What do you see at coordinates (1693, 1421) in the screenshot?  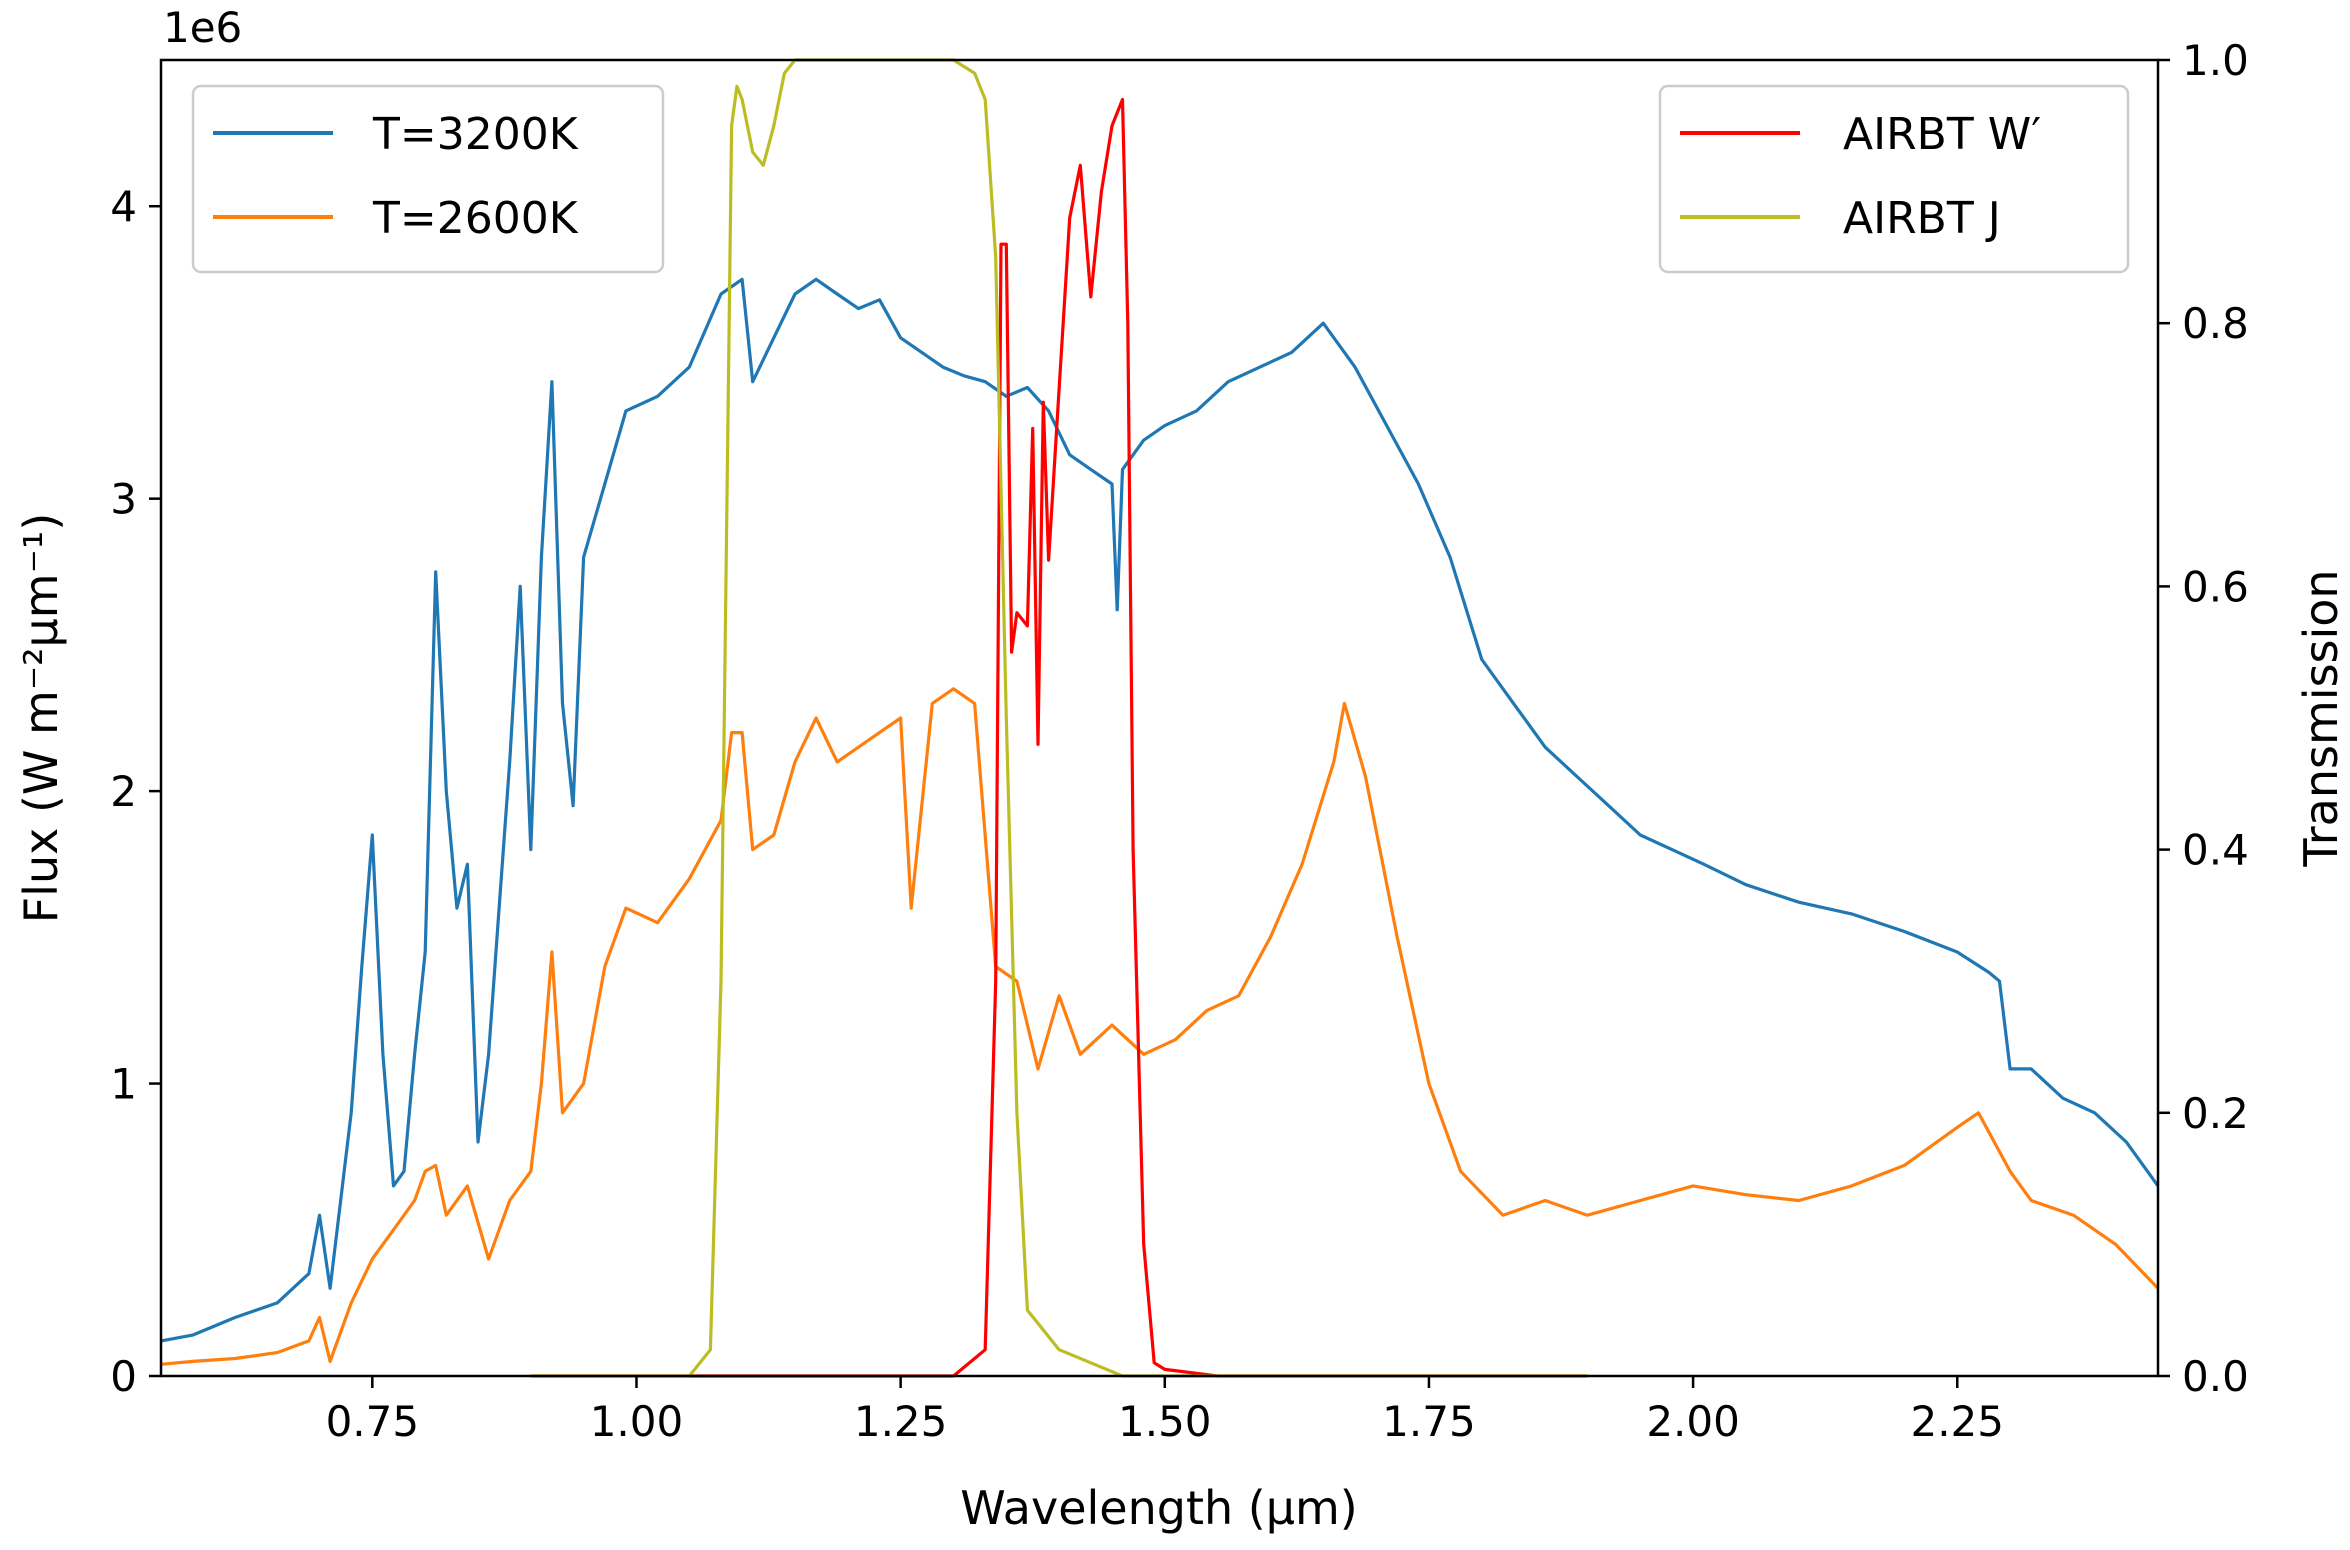 I see `x-tick-label: 2.00` at bounding box center [1693, 1421].